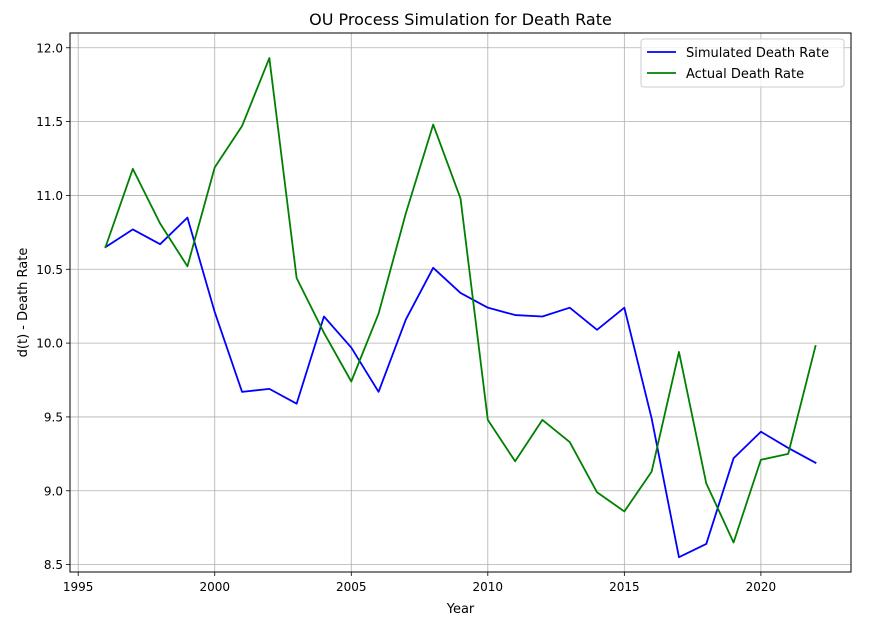  What do you see at coordinates (53, 417) in the screenshot?
I see `y-tick-label: 9.5` at bounding box center [53, 417].